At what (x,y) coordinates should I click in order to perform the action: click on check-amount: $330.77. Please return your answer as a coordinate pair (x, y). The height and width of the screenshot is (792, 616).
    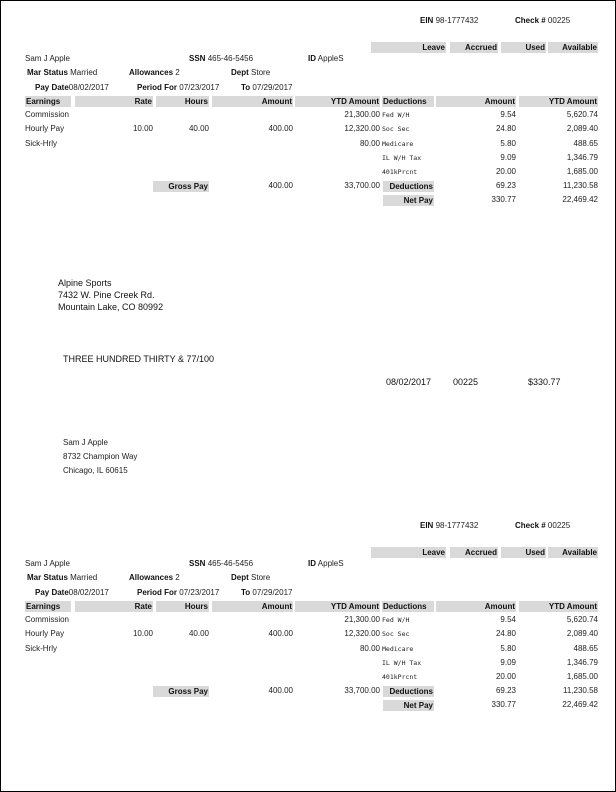
    Looking at the image, I should click on (544, 382).